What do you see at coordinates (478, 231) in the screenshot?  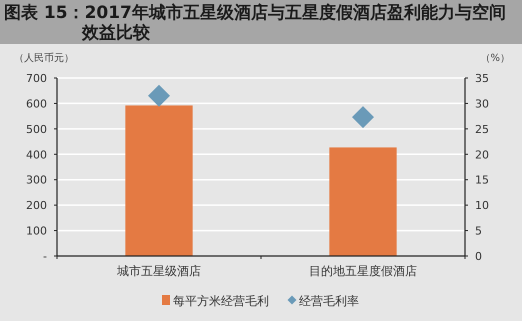 I see `y2-tick-label: 5` at bounding box center [478, 231].